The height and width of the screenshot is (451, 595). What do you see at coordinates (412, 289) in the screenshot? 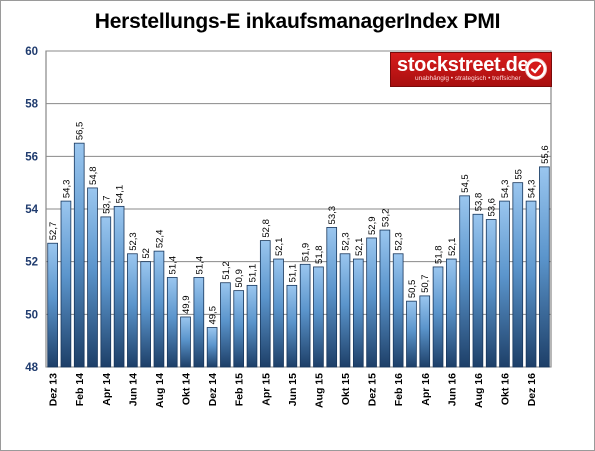
I see `data-label: 50,5` at bounding box center [412, 289].